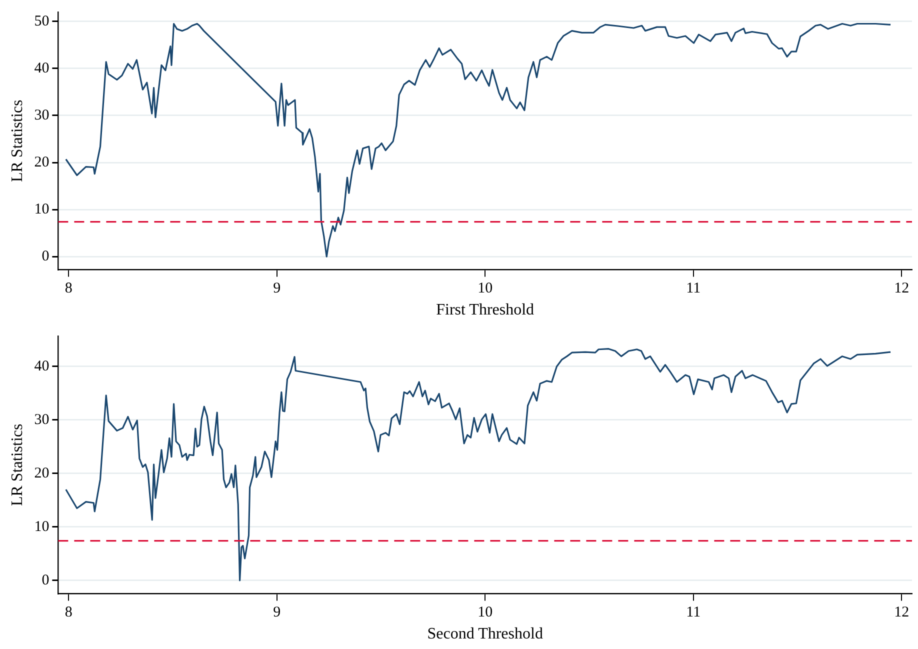 The width and height of the screenshot is (918, 649). What do you see at coordinates (485, 634) in the screenshot?
I see `x-axis-title: Second Threshold` at bounding box center [485, 634].